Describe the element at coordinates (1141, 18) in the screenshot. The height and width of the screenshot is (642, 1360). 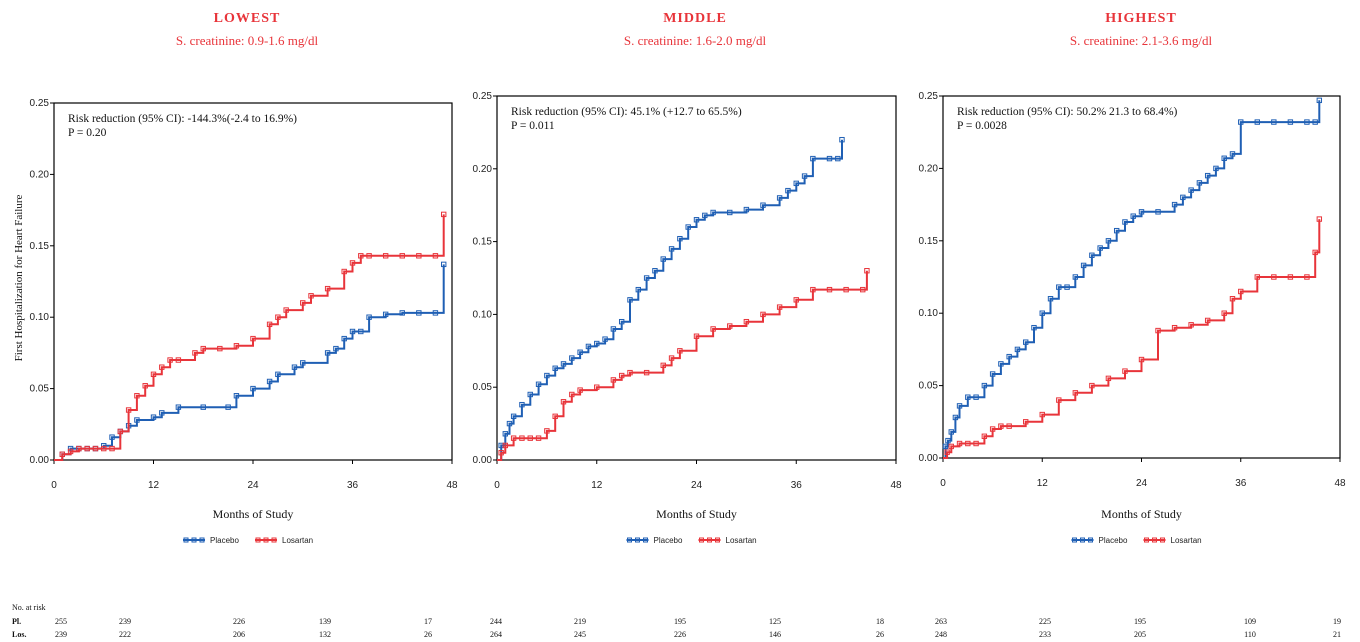
I see `panel-title: HIGHEST` at that location.